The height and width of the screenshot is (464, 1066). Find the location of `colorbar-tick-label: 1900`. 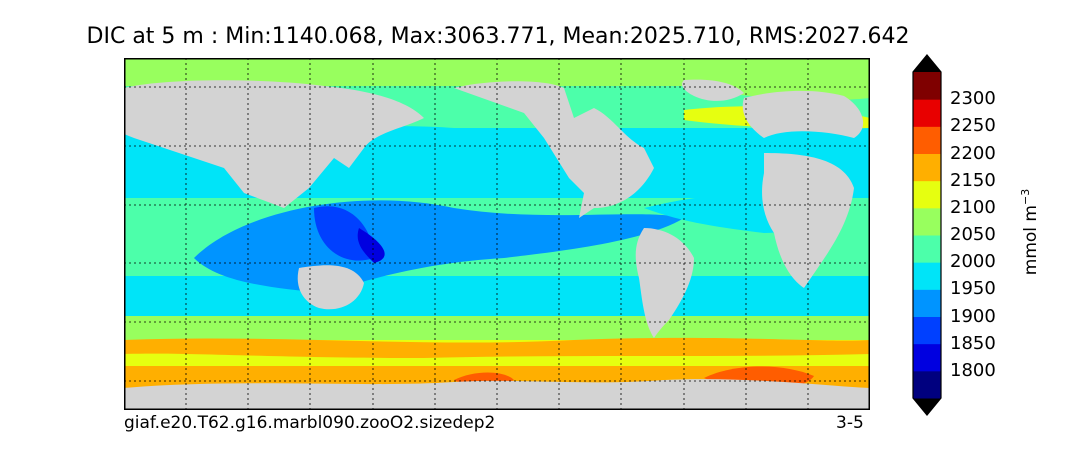

colorbar-tick-label: 1900 is located at coordinates (973, 316).